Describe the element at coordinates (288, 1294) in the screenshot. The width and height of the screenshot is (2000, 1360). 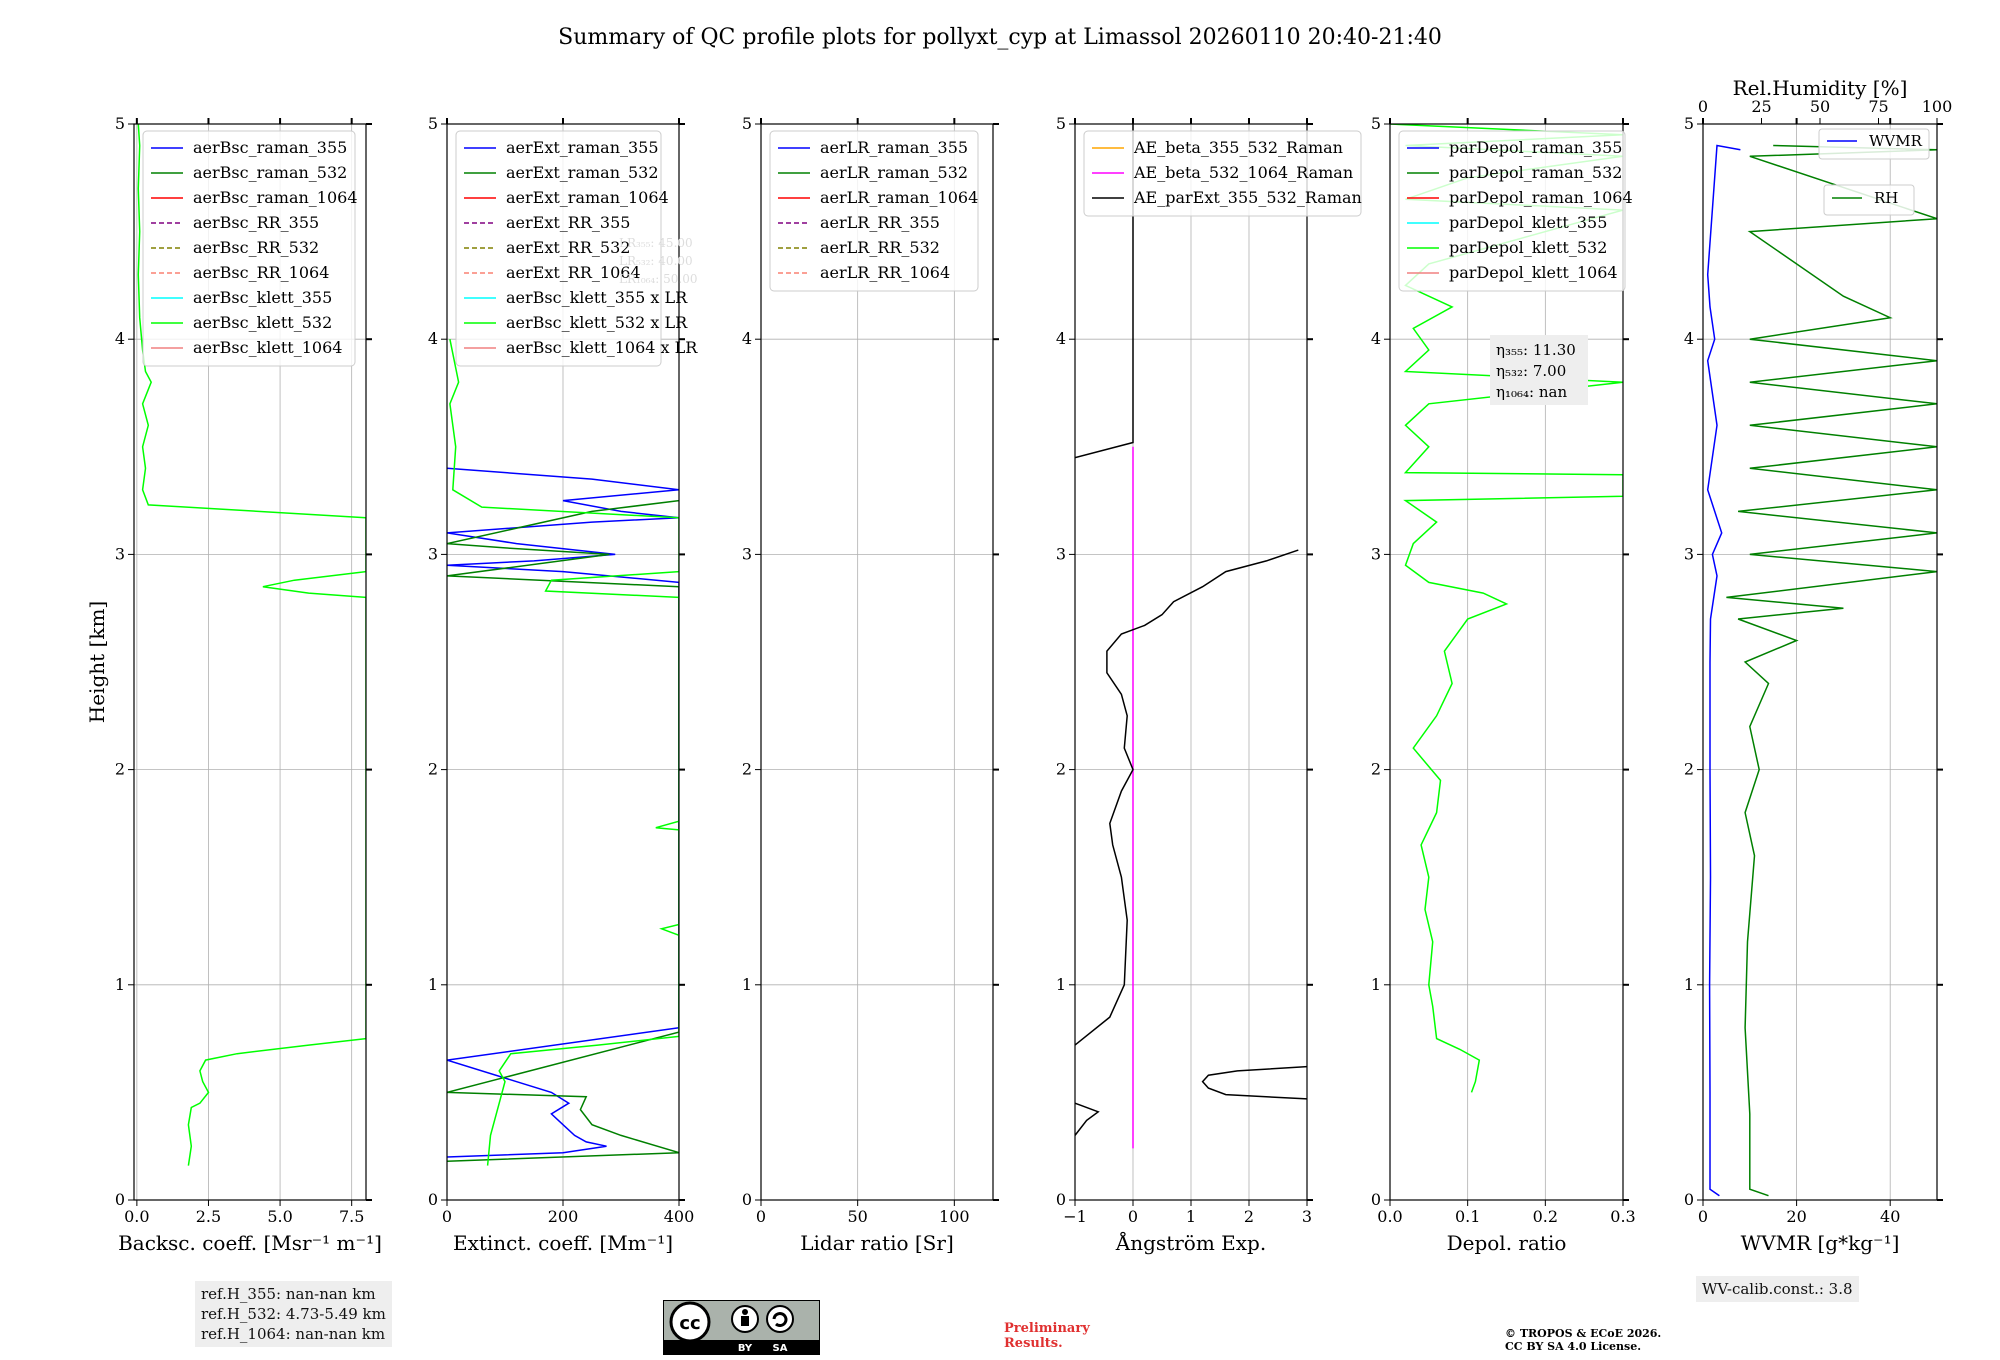
I see `ref-height-355: ref.H_355: nan-nan km` at that location.